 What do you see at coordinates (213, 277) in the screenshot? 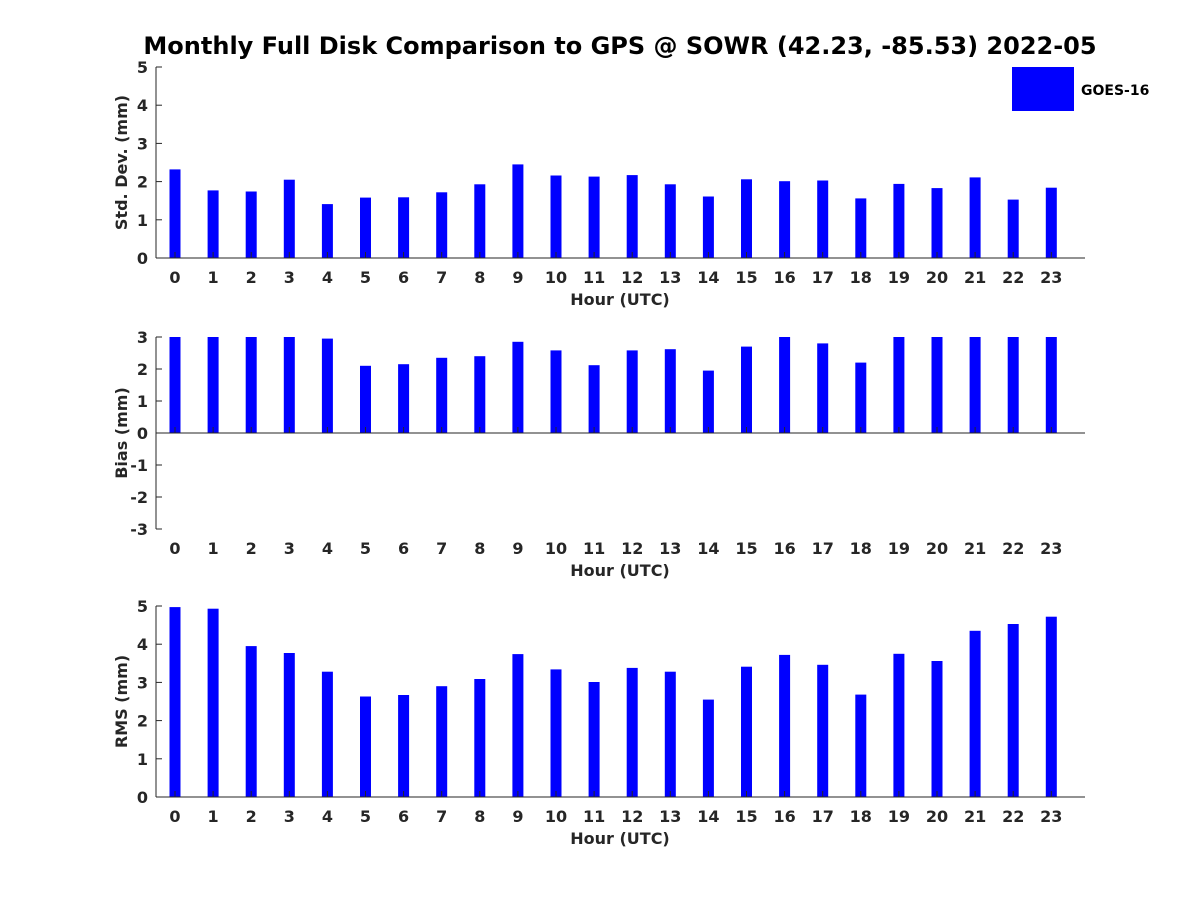
I see `x-tick-label: 1` at bounding box center [213, 277].